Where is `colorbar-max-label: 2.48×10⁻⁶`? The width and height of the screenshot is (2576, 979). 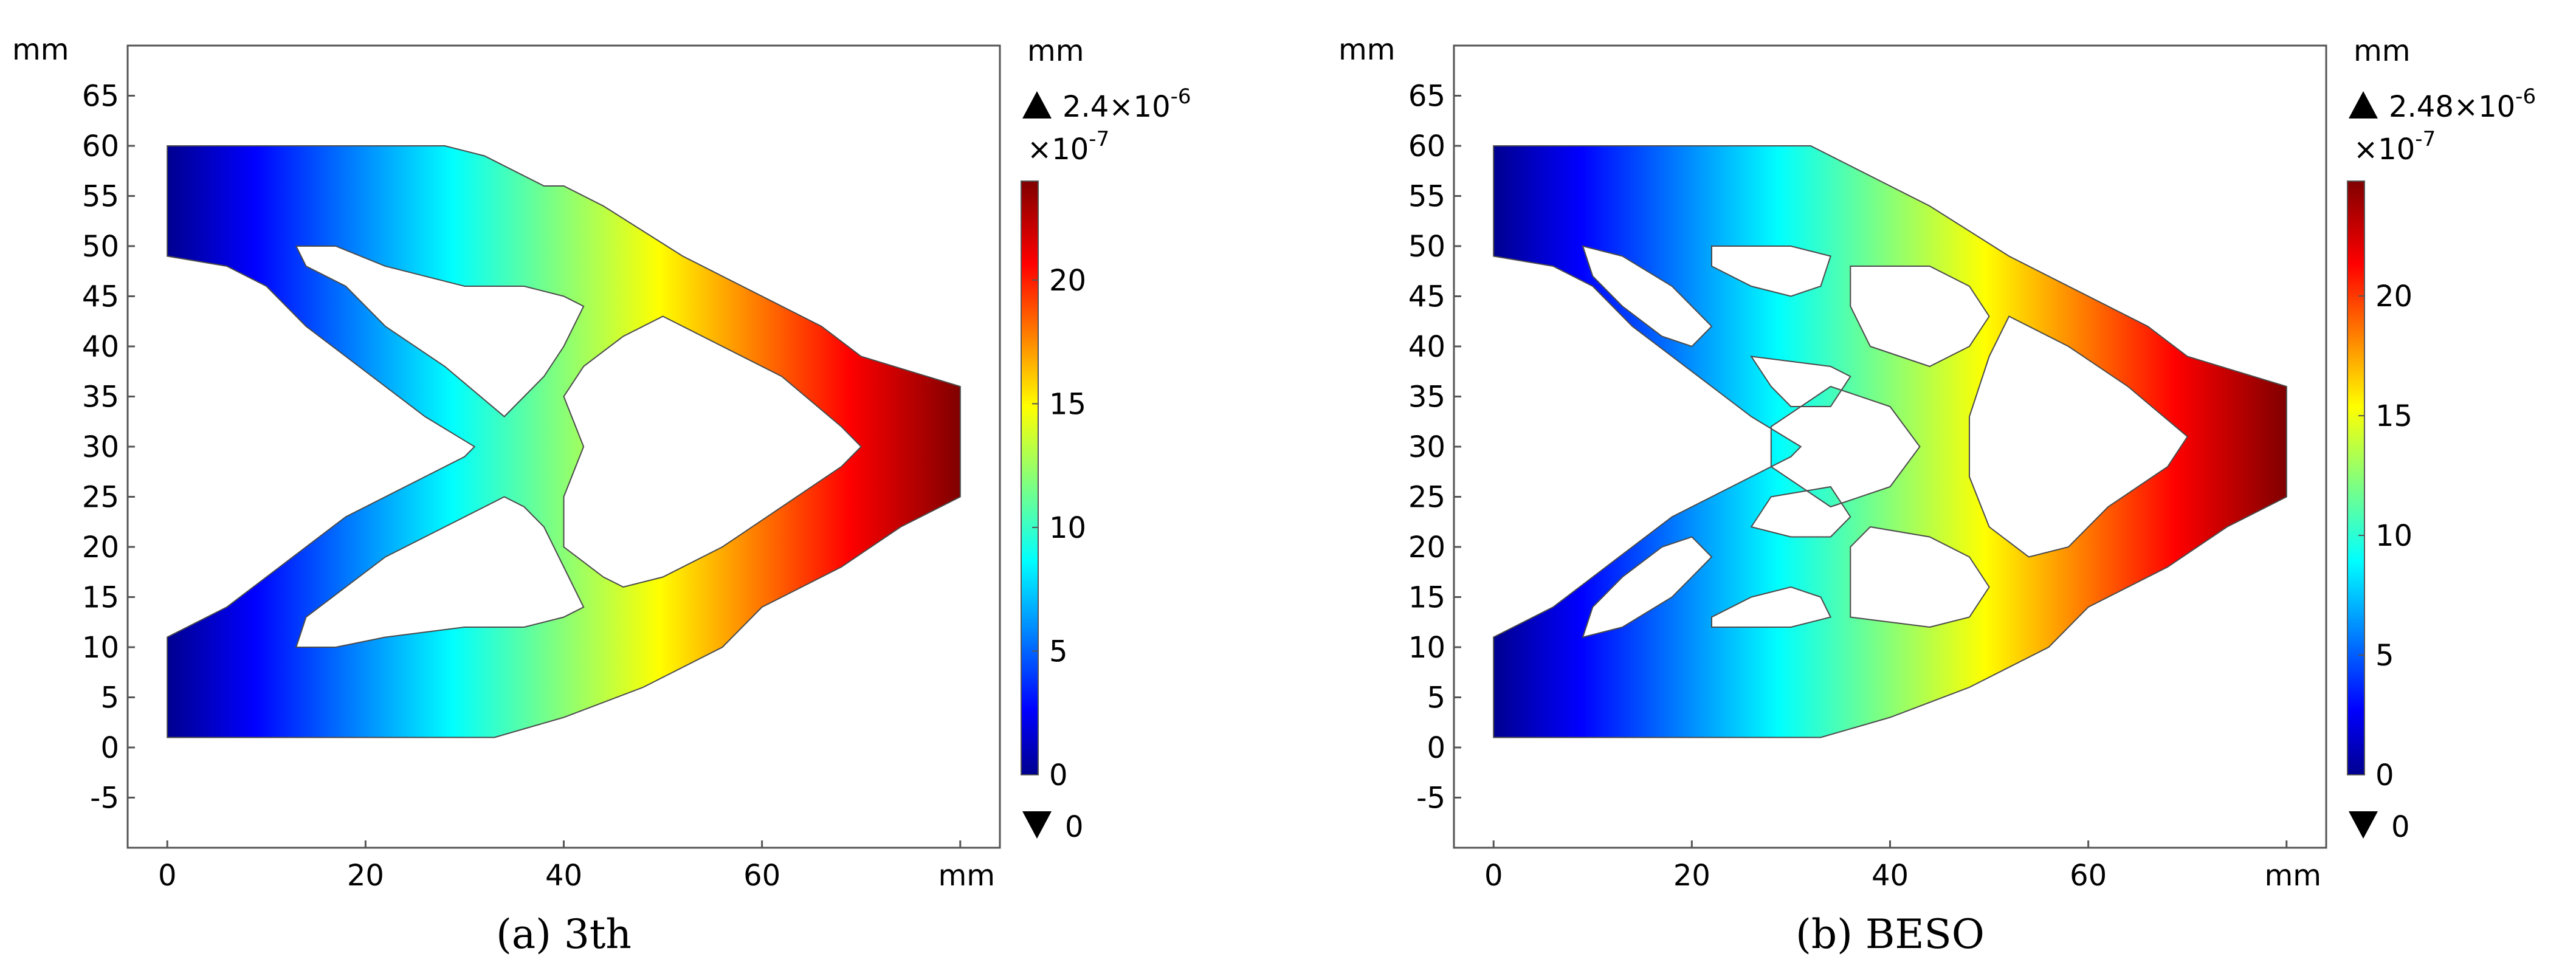
colorbar-max-label: 2.48×10⁻⁶ is located at coordinates (2462, 104).